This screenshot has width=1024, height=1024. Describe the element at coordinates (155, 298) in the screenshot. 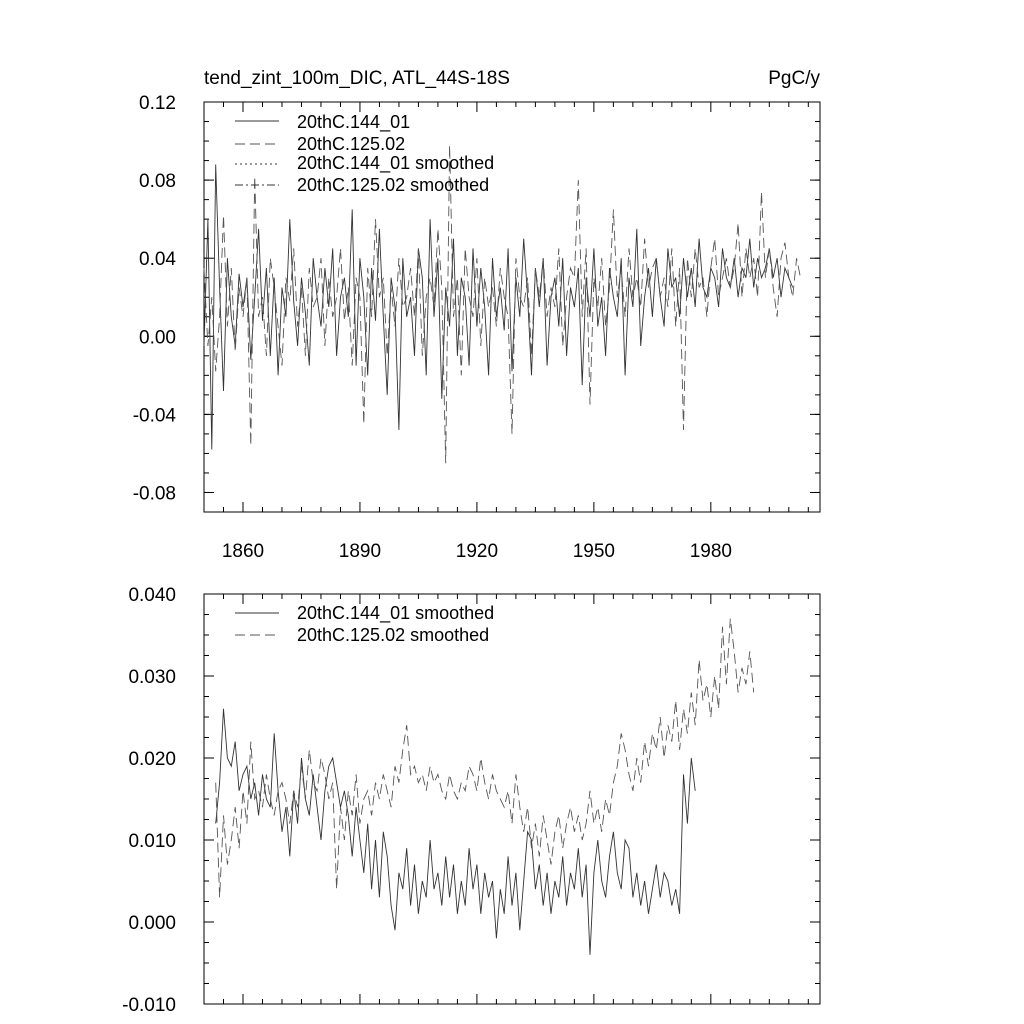

I see `top-y-tick-labels: -0.08 -0.04 0.00 0.04 0.08 0.12` at that location.